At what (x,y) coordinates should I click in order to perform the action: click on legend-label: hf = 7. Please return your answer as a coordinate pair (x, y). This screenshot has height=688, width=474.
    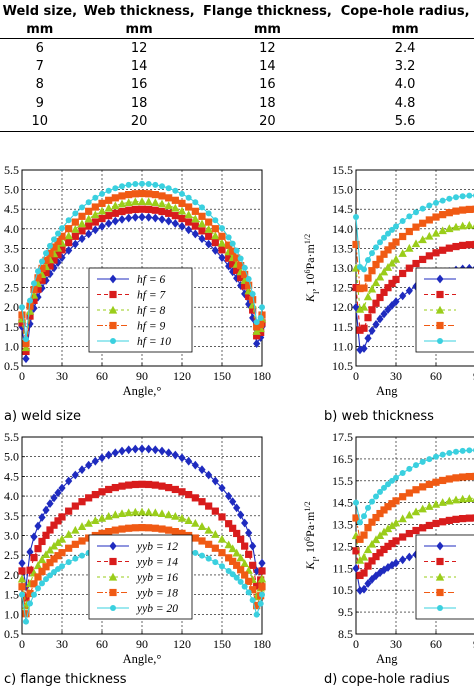
    Looking at the image, I should click on (151, 296).